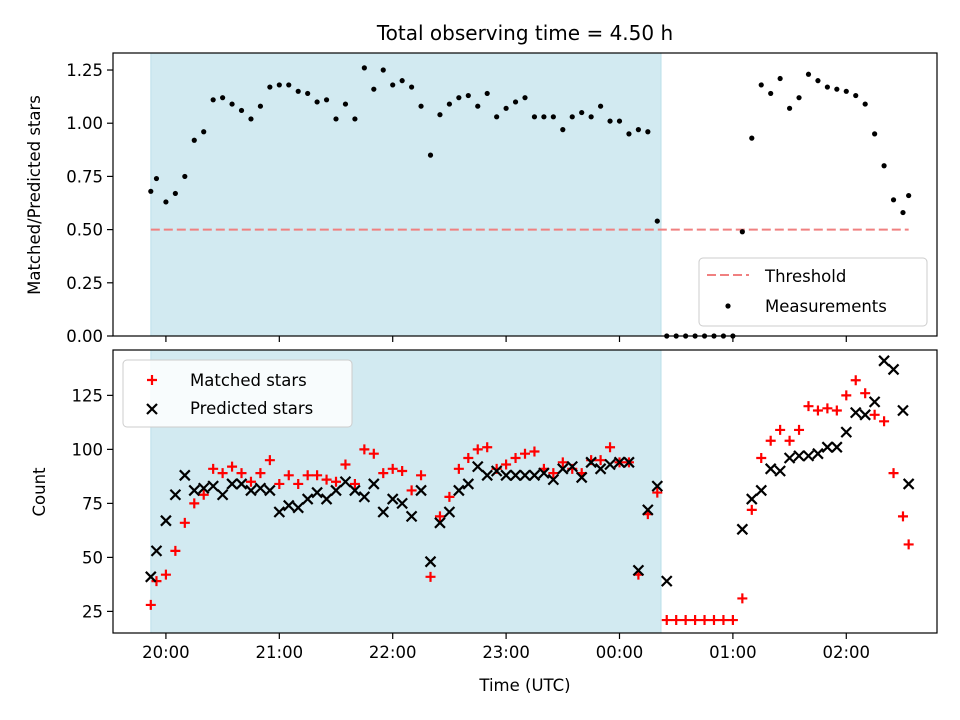  What do you see at coordinates (92, 503) in the screenshot?
I see `bottom-y-tick-label: 75` at bounding box center [92, 503].